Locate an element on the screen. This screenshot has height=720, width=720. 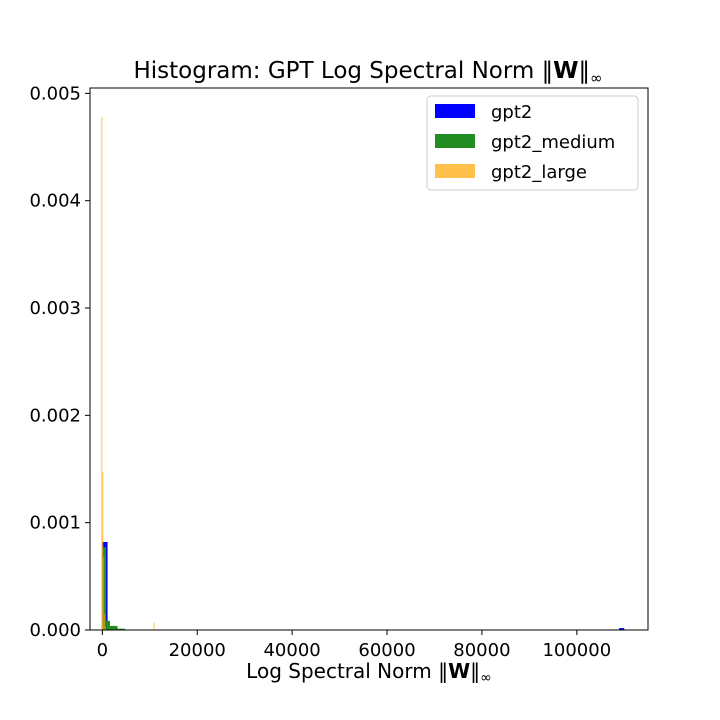
x-tick-label: 0 is located at coordinates (102, 650).